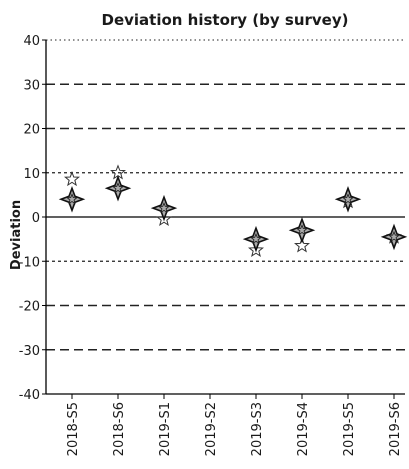 The width and height of the screenshot is (409, 469). I want to click on y-axis-label: Deviation, so click(16, 235).